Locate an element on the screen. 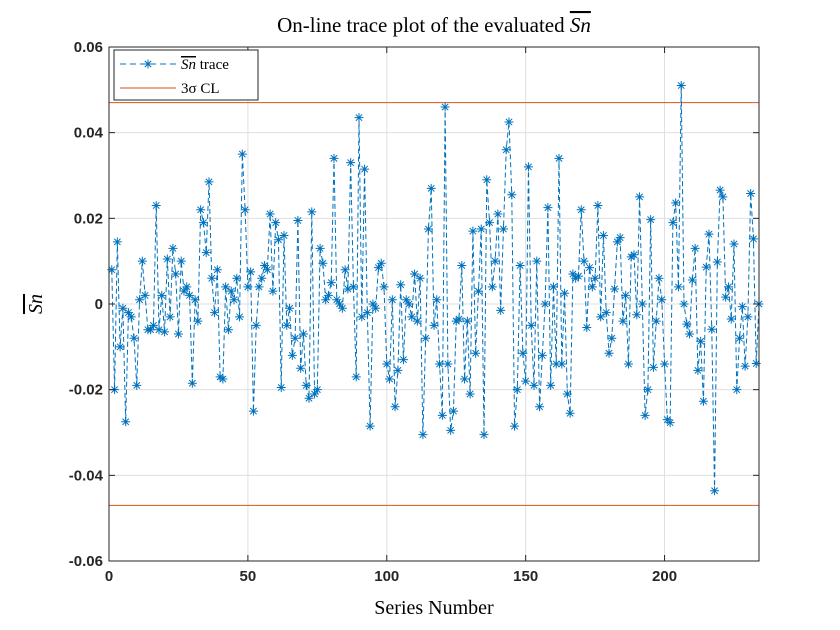  legend-trace-symbol: Sn is located at coordinates (188, 65).